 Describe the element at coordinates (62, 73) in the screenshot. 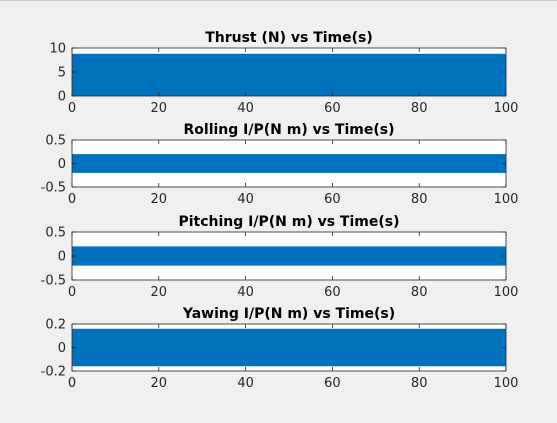

I see `y-tick-label: 5` at that location.